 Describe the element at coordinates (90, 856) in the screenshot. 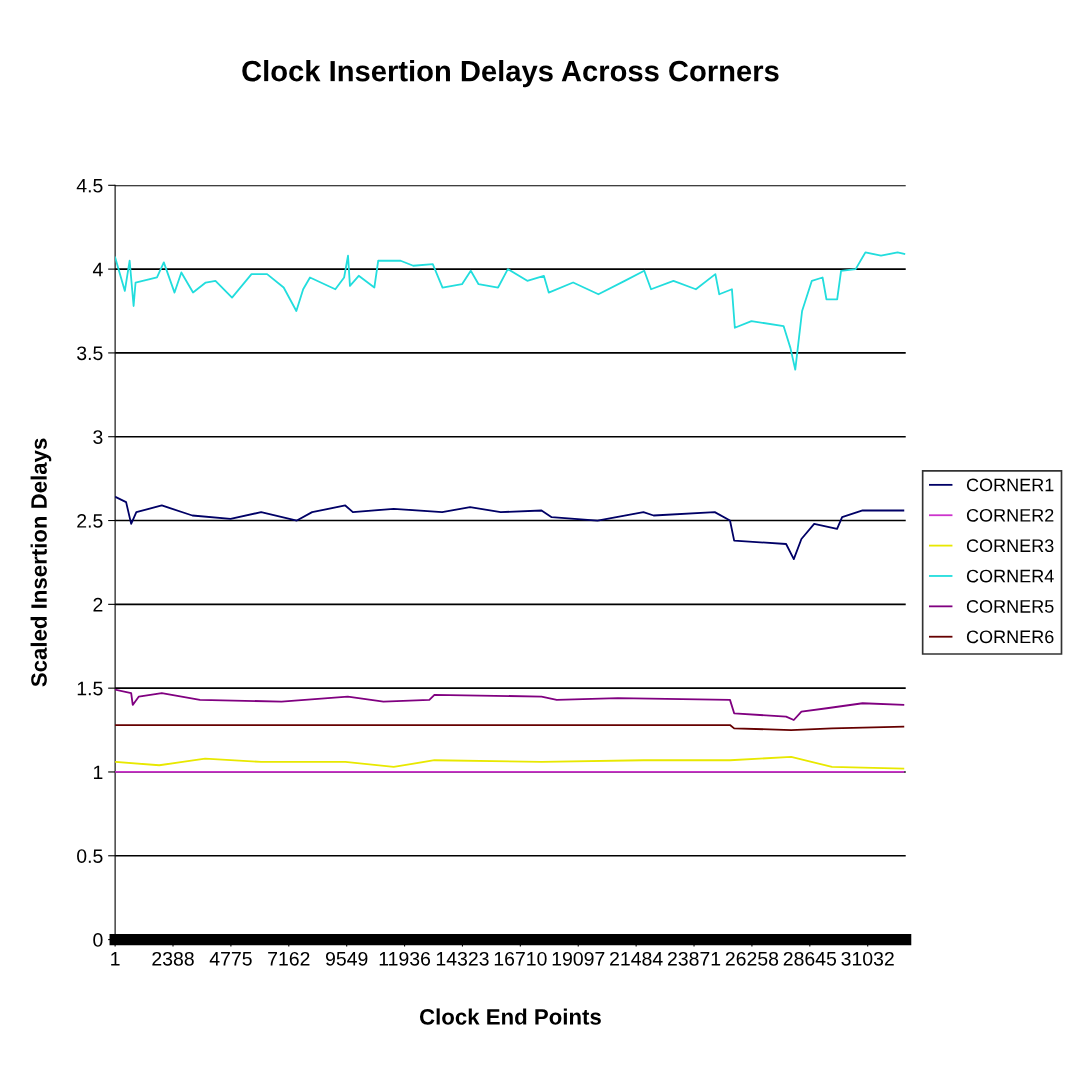

I see `y-tick-label: 0.5` at that location.